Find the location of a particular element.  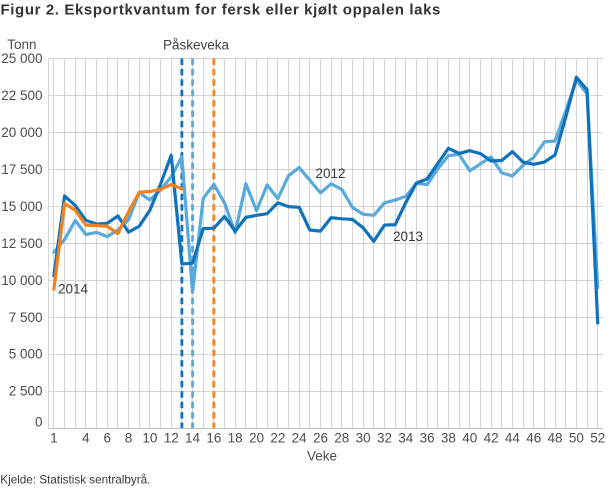

svg-text: 25 000 is located at coordinates (21, 58).